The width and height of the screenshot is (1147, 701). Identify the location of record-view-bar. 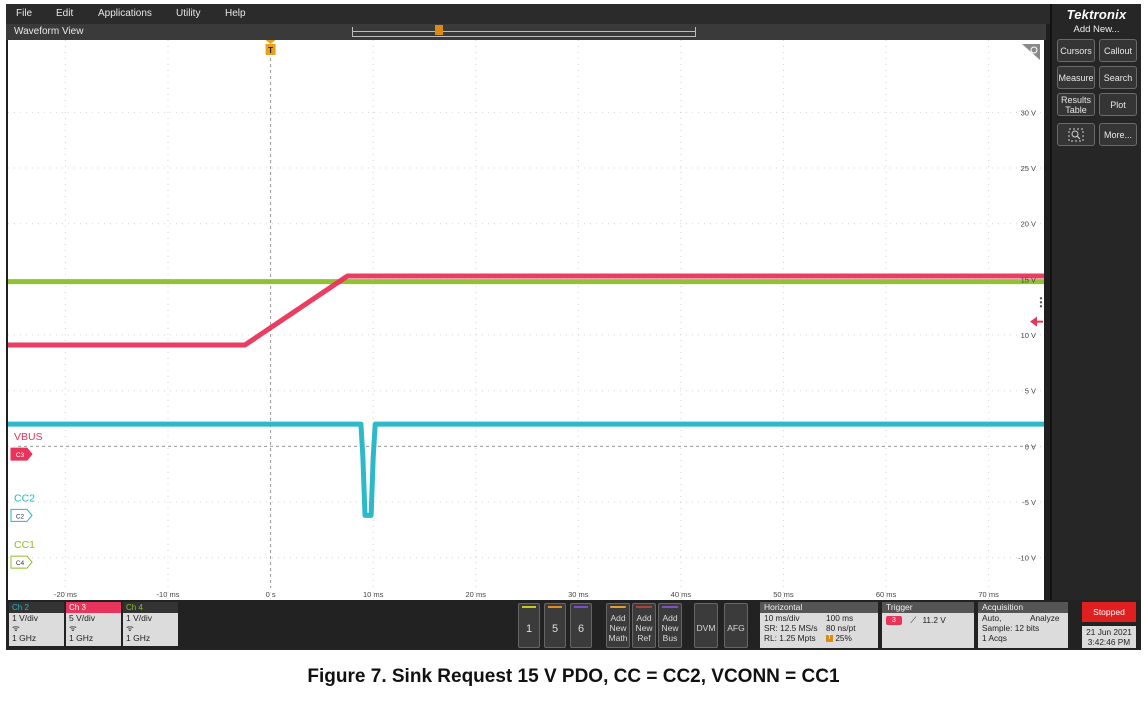
(524, 31).